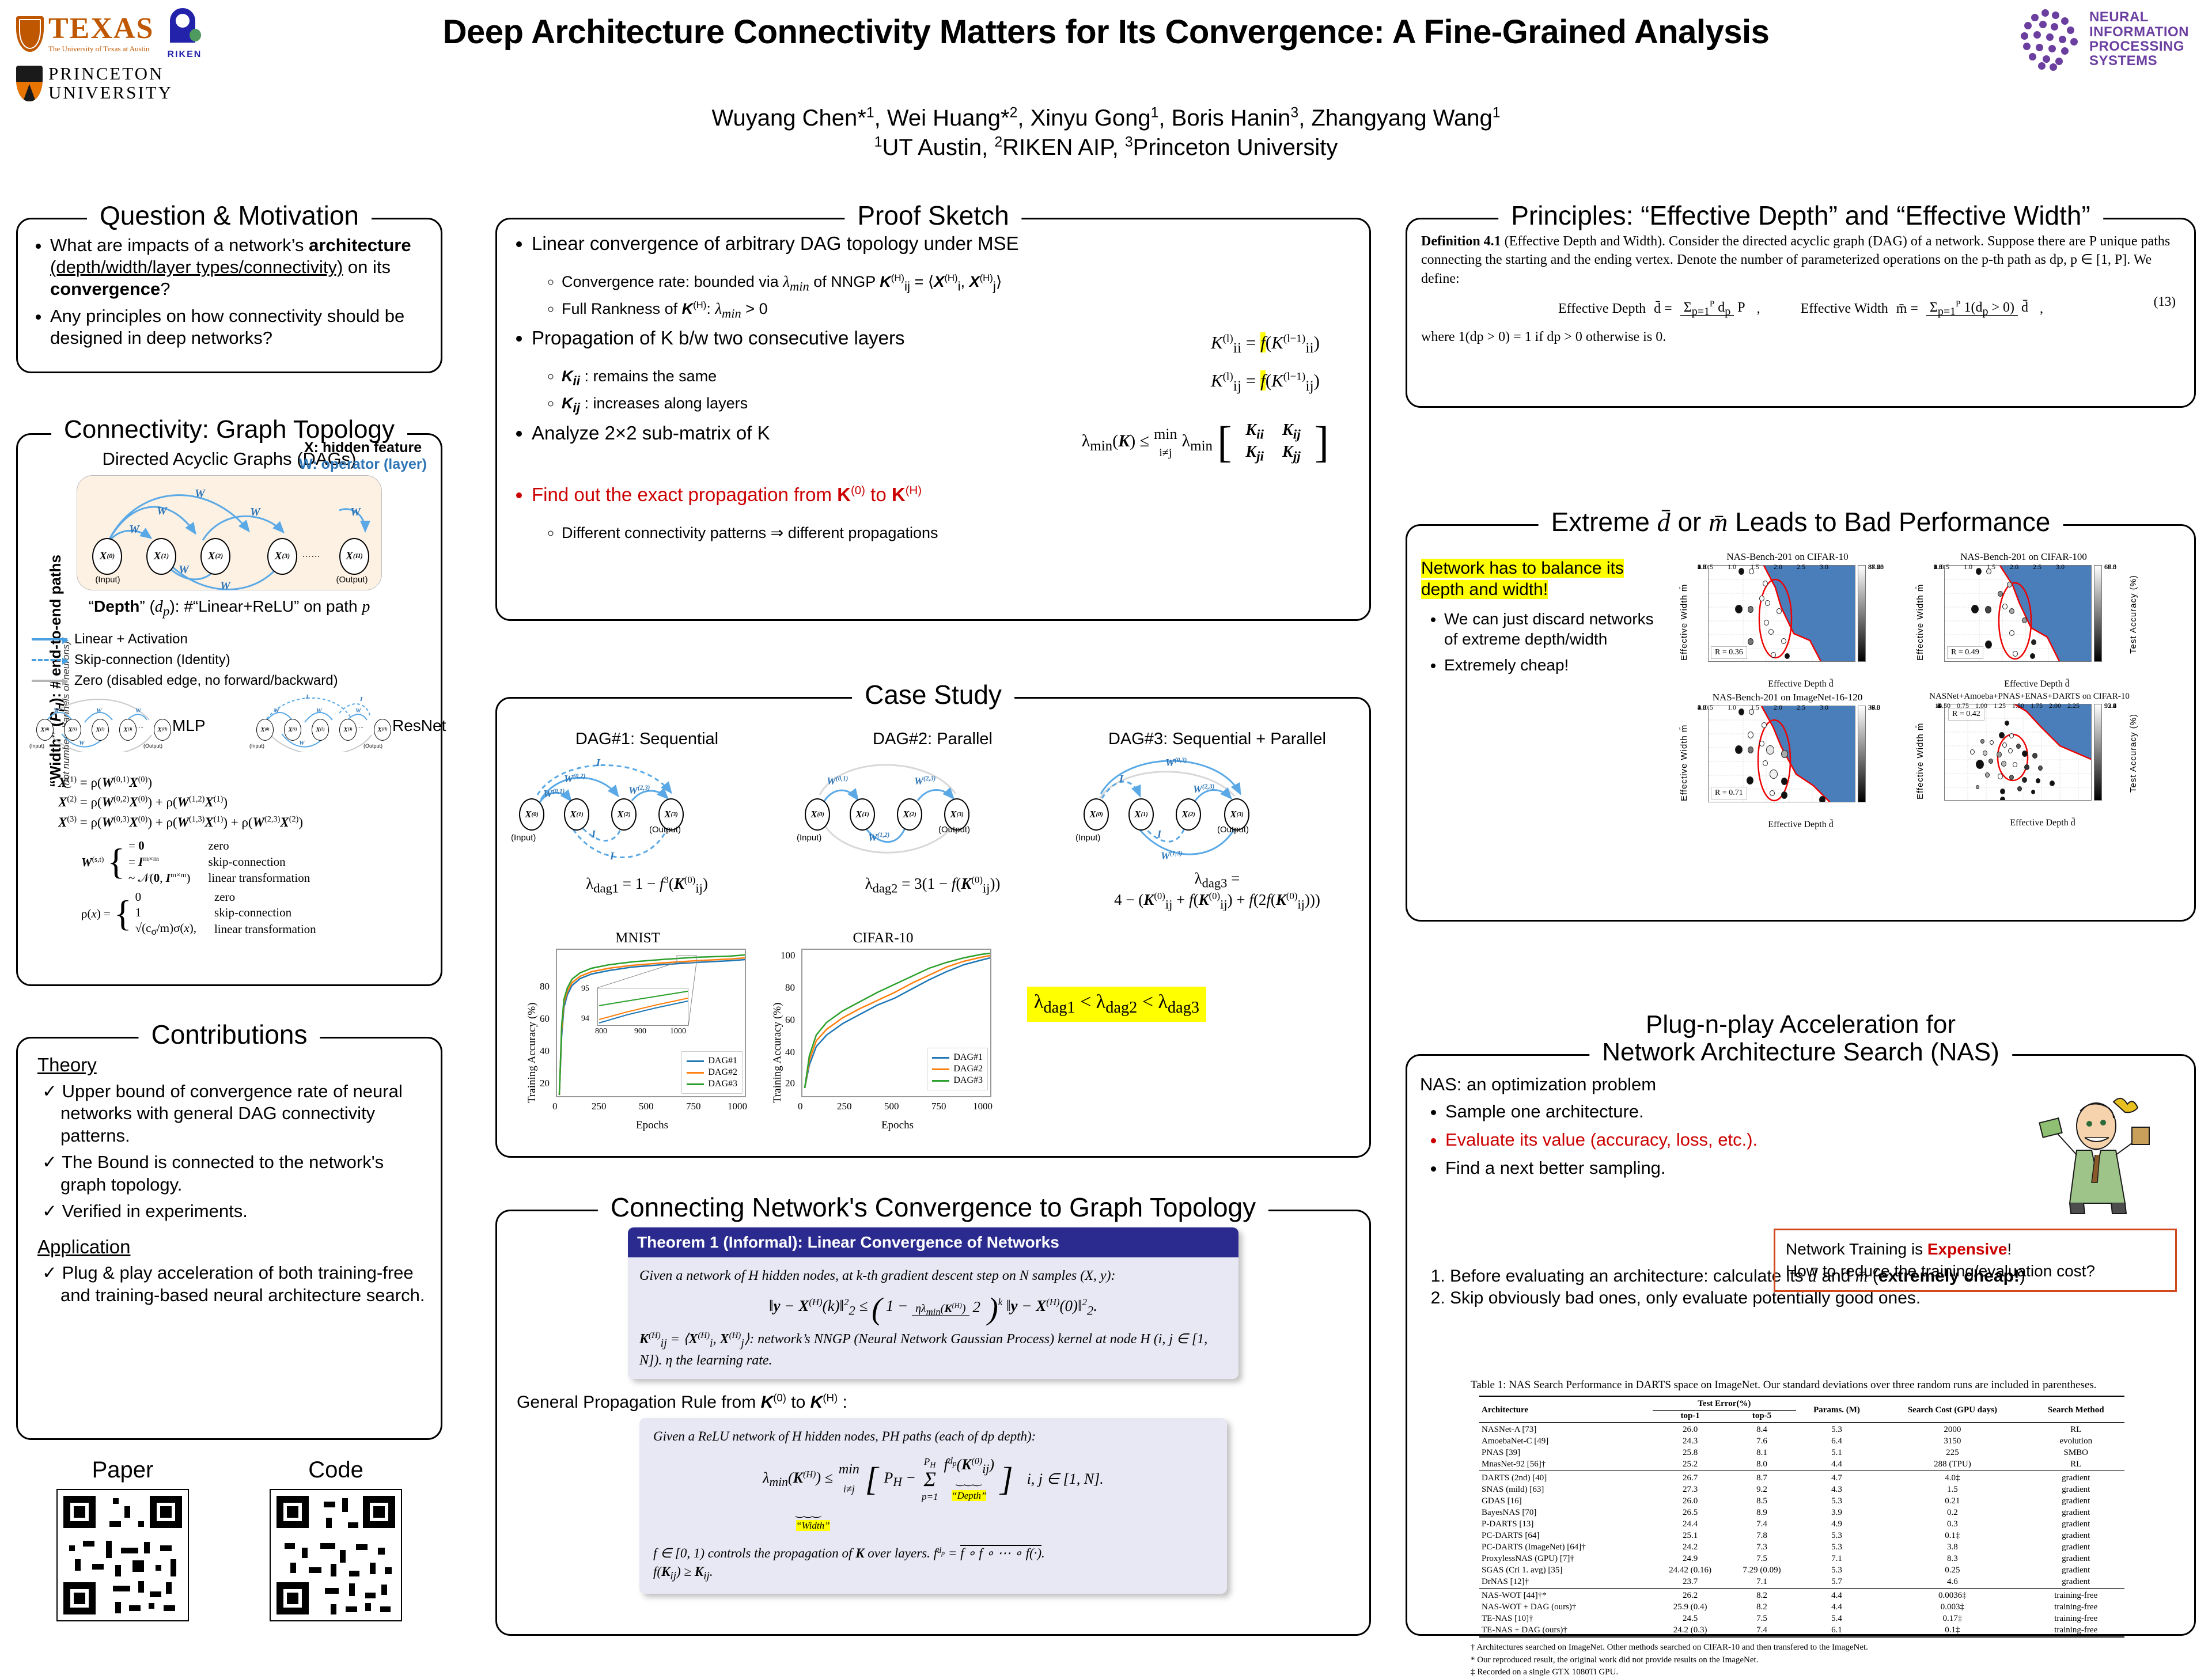 The height and width of the screenshot is (1679, 2212). What do you see at coordinates (1690, 1607) in the screenshot?
I see `table-cell: 25.9 (0.4)` at bounding box center [1690, 1607].